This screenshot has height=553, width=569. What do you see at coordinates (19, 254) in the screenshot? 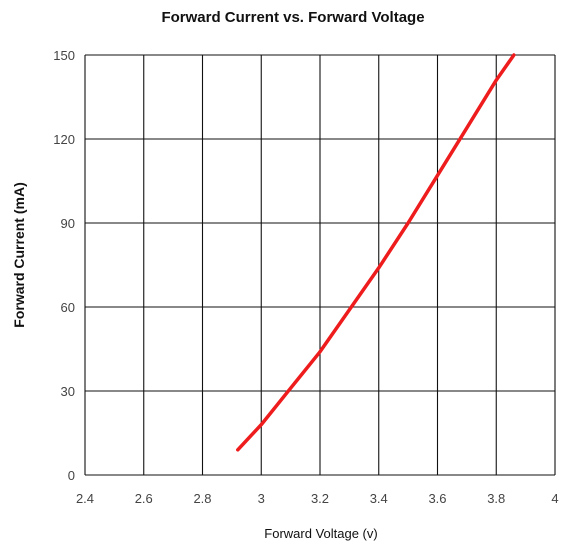
I see `y-axis-label: Forward Current (mA)` at bounding box center [19, 254].